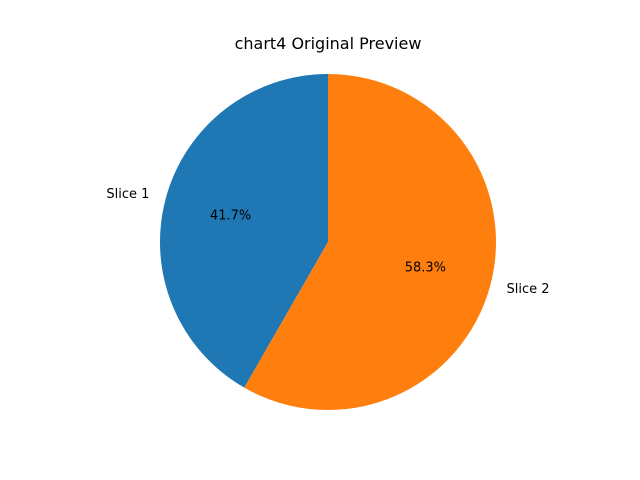  What do you see at coordinates (127, 194) in the screenshot?
I see `slice-label-1: Slice 1` at bounding box center [127, 194].